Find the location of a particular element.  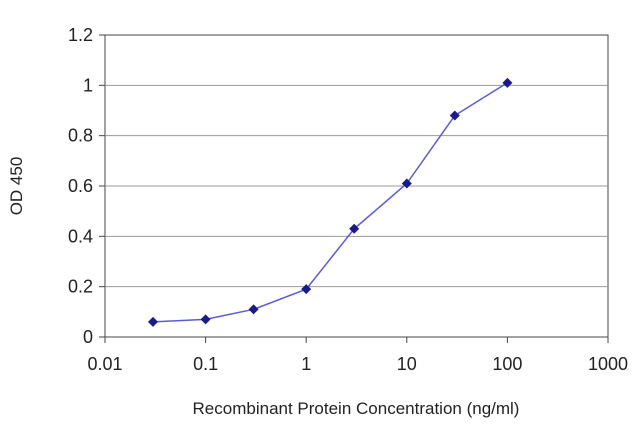

x-tick-label: 1 is located at coordinates (306, 364).